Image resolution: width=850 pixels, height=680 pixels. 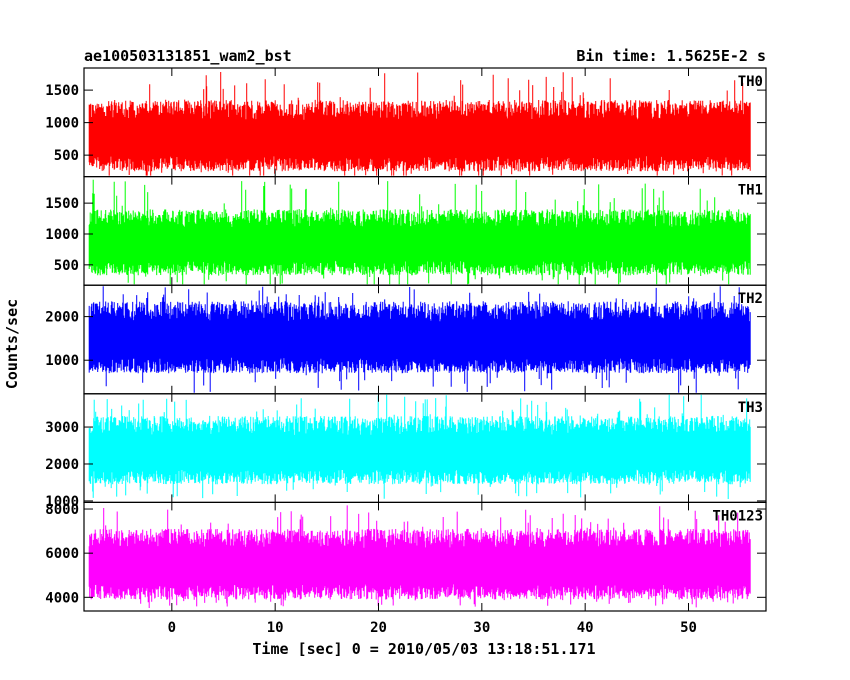 I want to click on y-tick-label: 3000, so click(x=62, y=428).